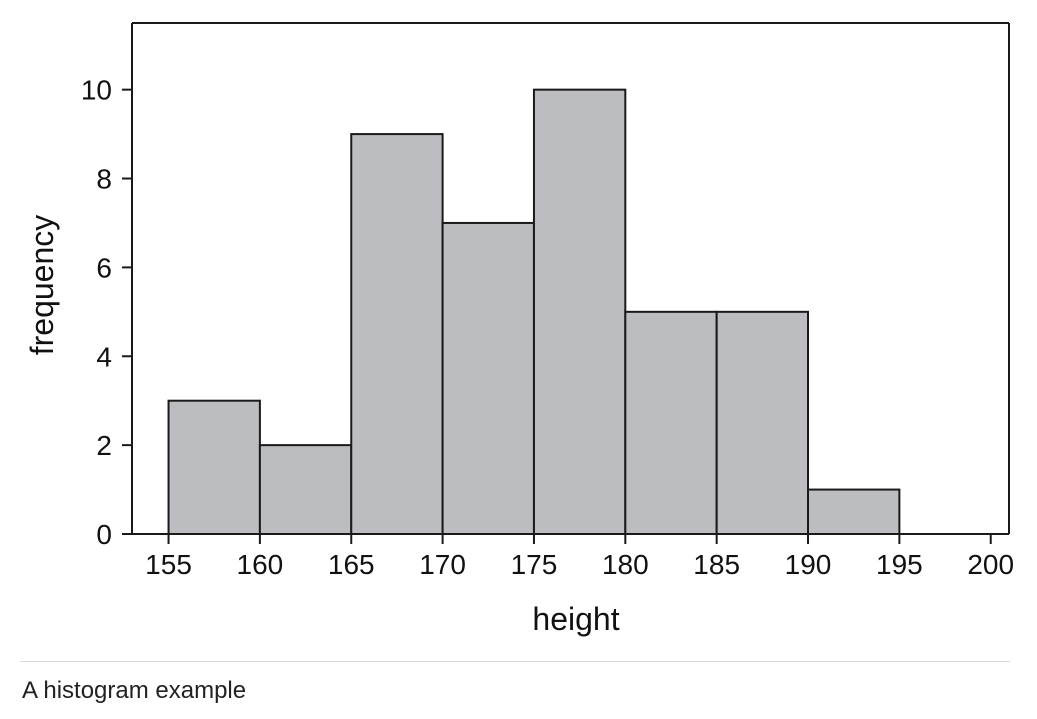 Image resolution: width=1037 pixels, height=719 pixels. I want to click on x-tick-label: 160, so click(260, 564).